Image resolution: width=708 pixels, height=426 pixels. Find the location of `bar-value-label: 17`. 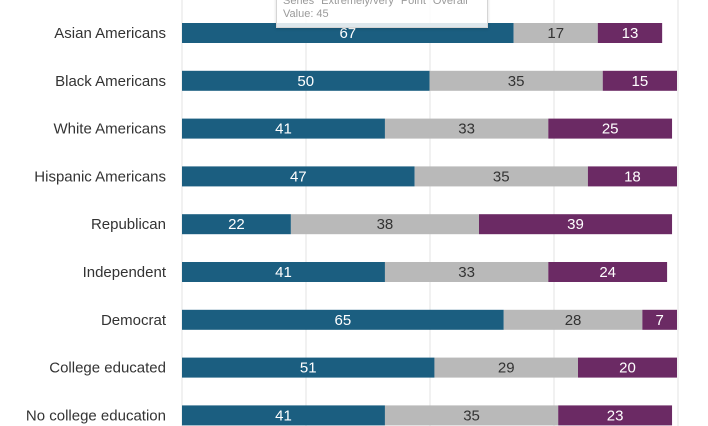

bar-value-label: 17 is located at coordinates (555, 33).